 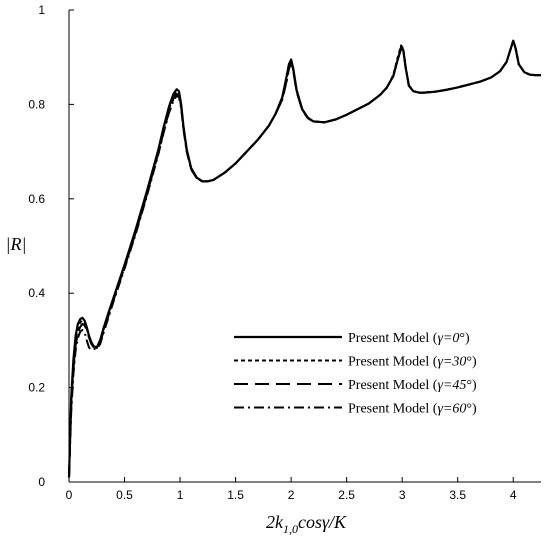 What do you see at coordinates (322, 522) in the screenshot?
I see `x-axis-title-rest: cosγ/K` at bounding box center [322, 522].